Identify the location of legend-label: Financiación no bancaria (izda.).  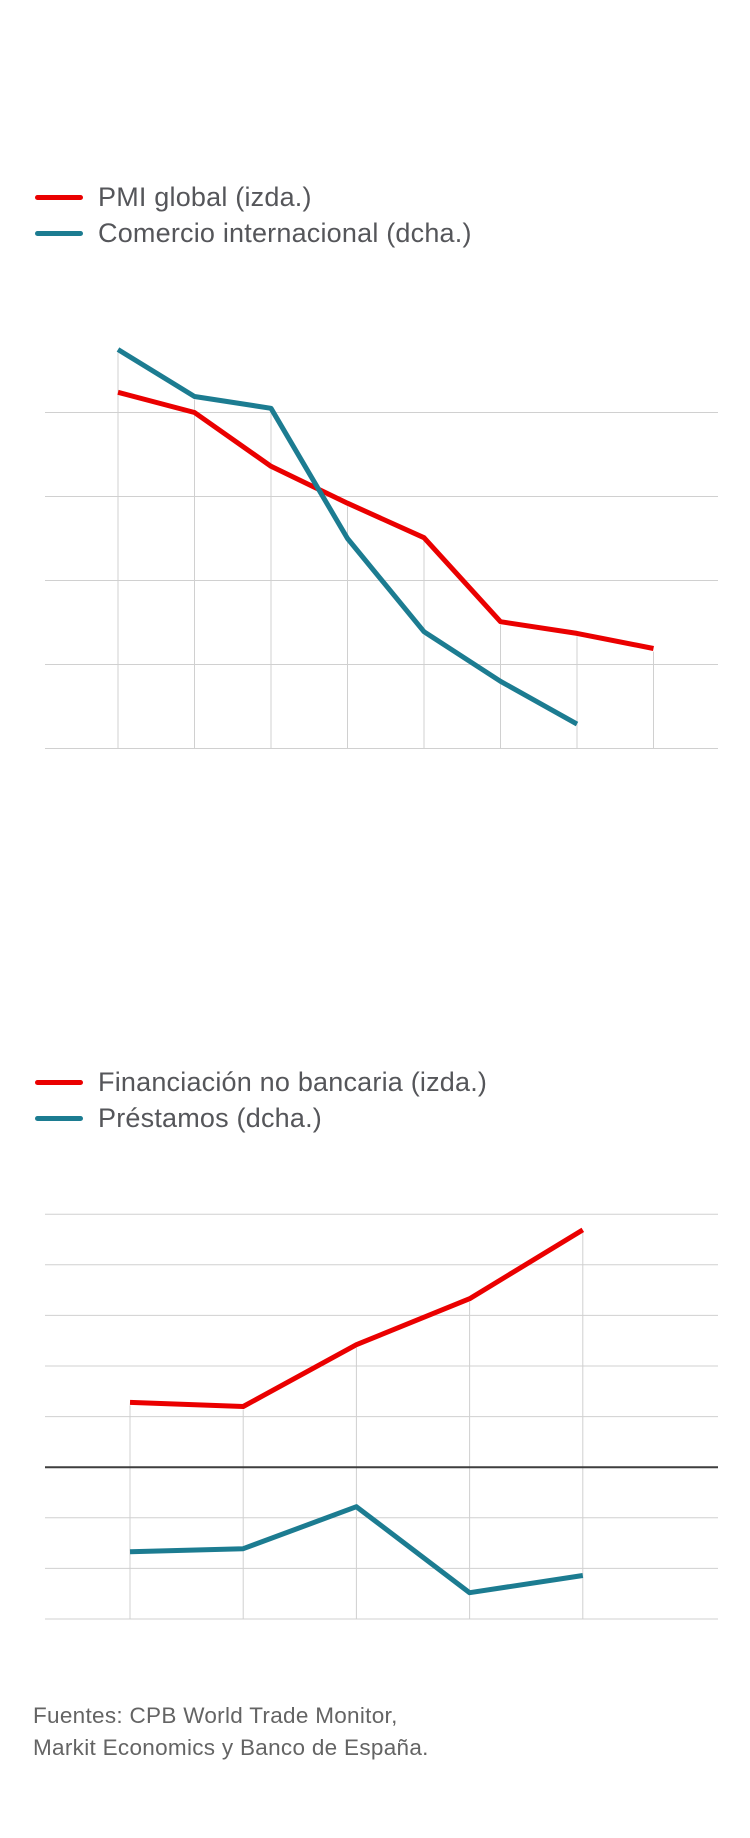
(293, 1081).